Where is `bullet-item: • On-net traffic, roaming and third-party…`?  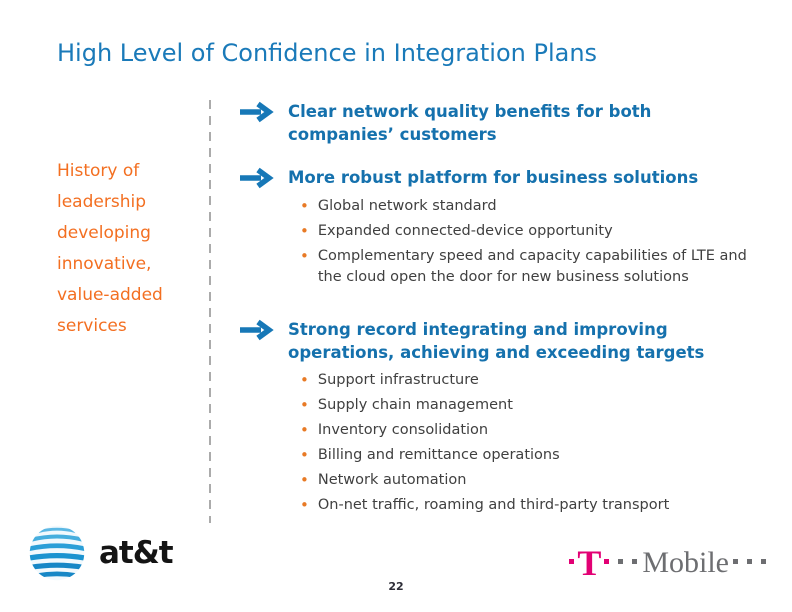 bullet-item: • On-net traffic, roaming and third-party… is located at coordinates (524, 505).